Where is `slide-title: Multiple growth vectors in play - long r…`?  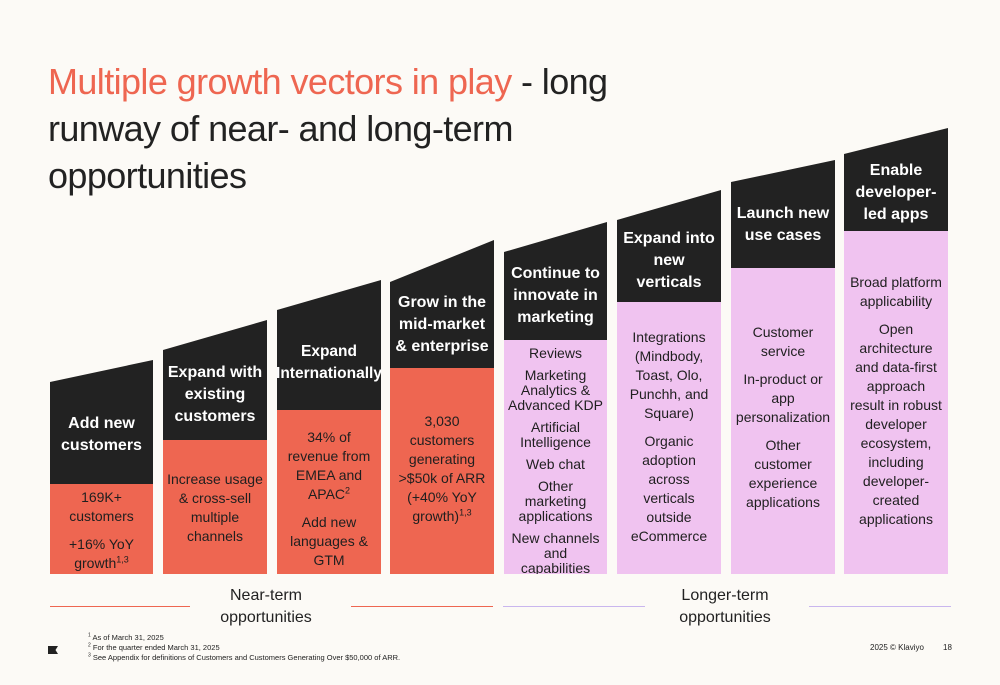 slide-title: Multiple growth vectors in play - long r… is located at coordinates (328, 128).